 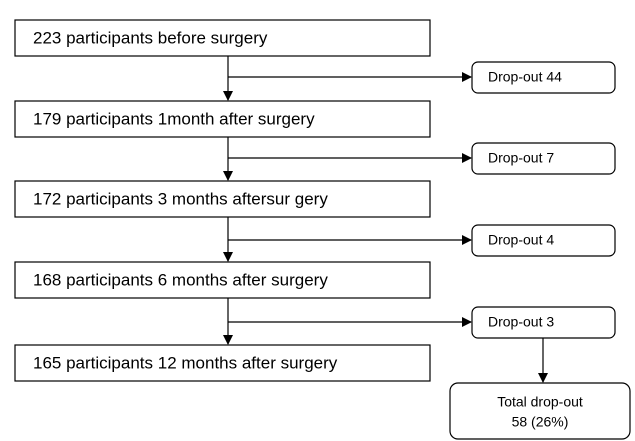 I want to click on dropout-label: Drop-out 3, so click(x=521, y=322).